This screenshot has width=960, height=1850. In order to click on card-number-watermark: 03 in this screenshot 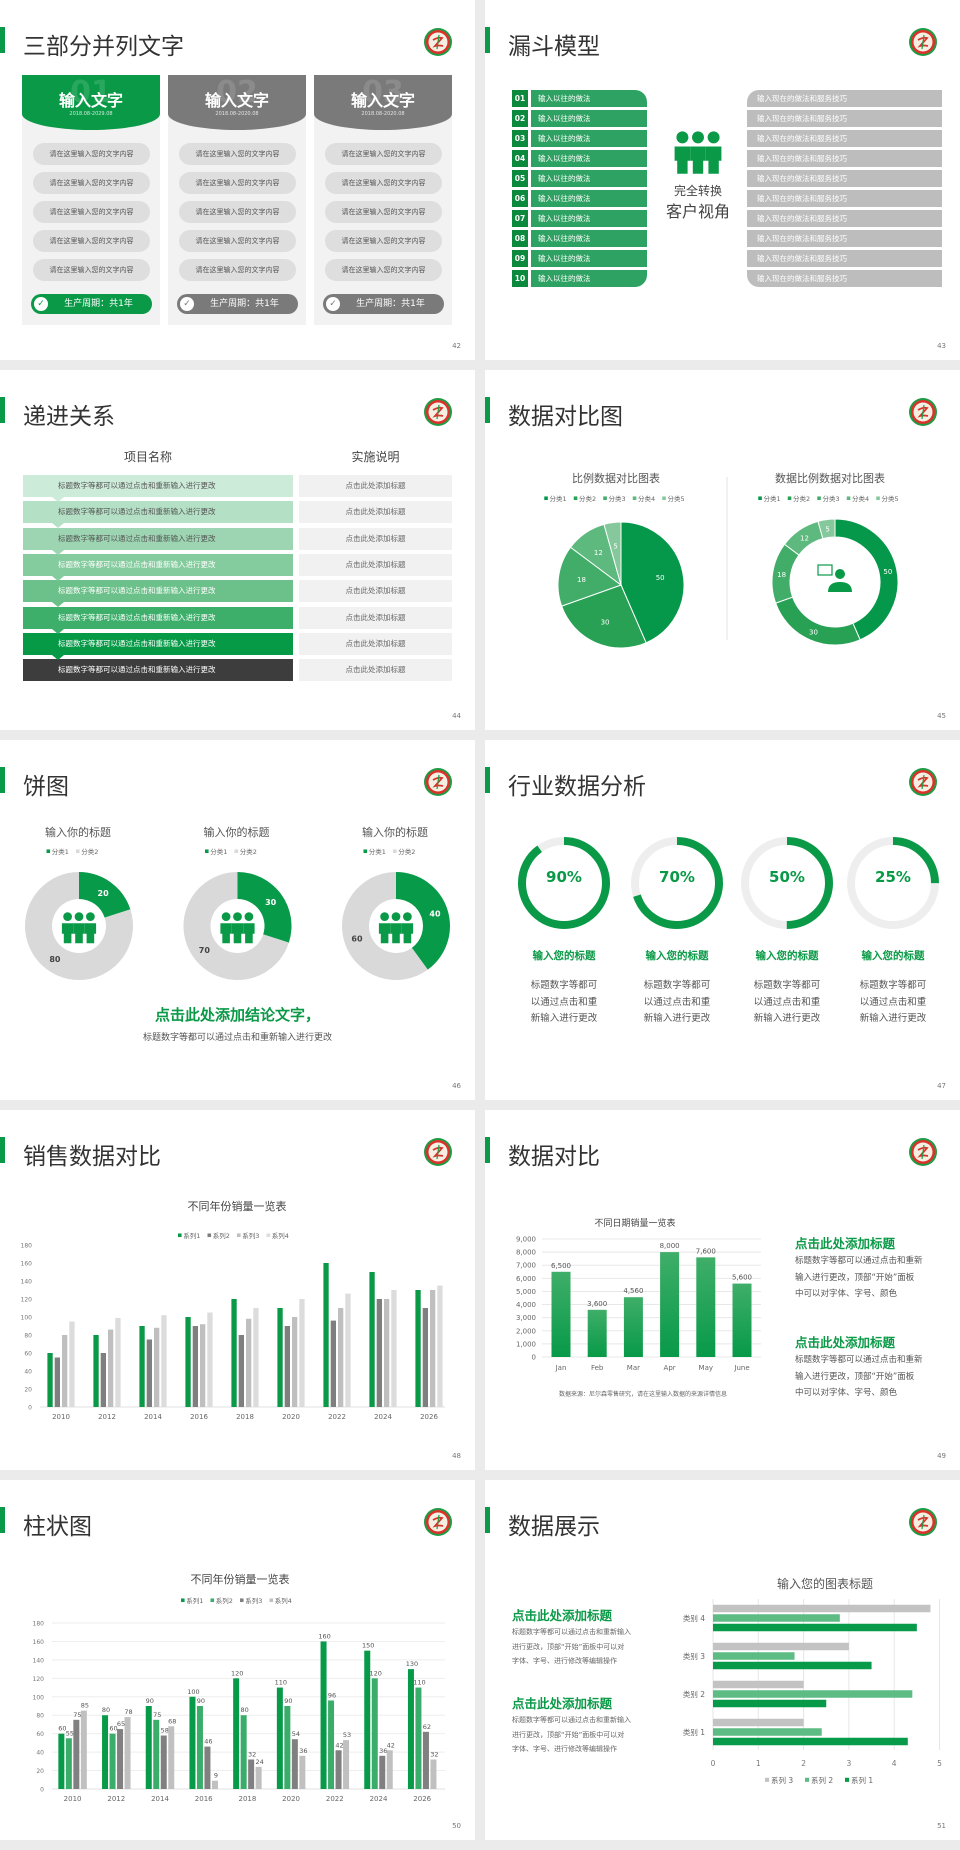, I will do `click(383, 92)`.